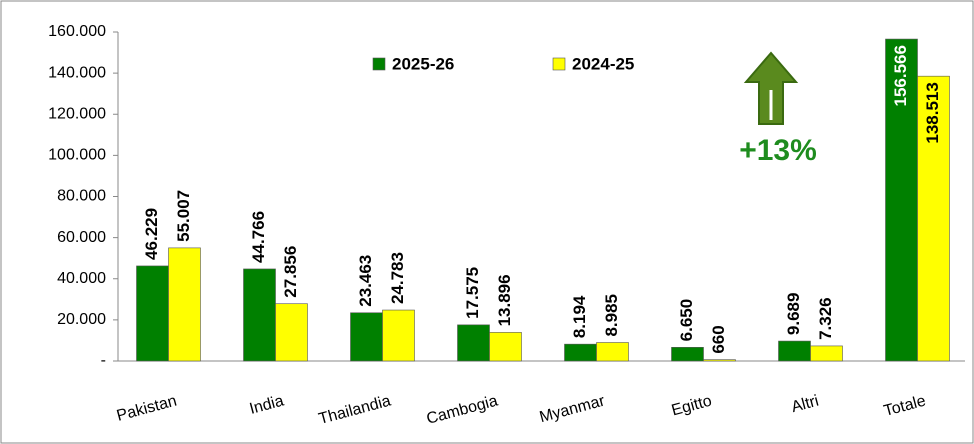 This screenshot has height=444, width=974. I want to click on value-label: 8.985, so click(611, 315).